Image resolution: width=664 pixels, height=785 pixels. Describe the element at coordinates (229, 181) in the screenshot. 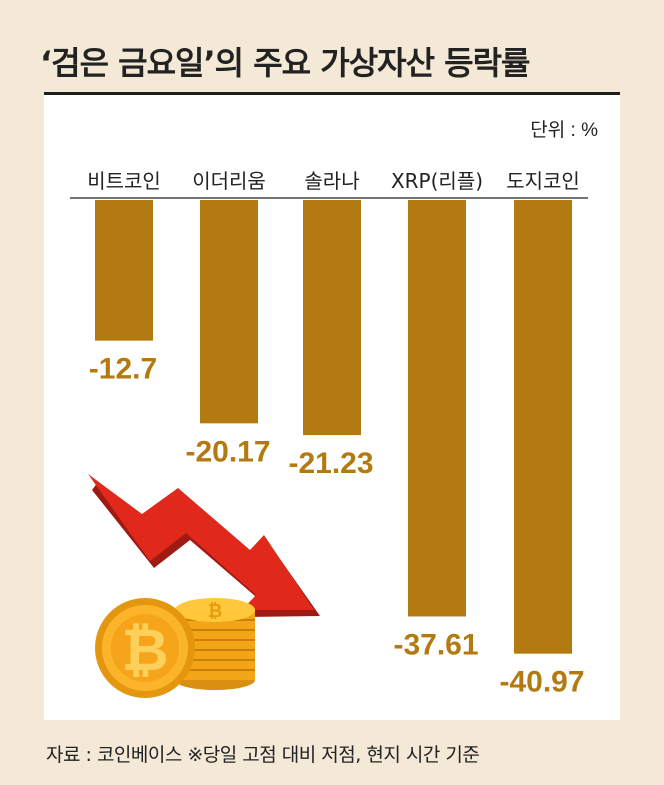

I see `category-label: 이더리움` at that location.